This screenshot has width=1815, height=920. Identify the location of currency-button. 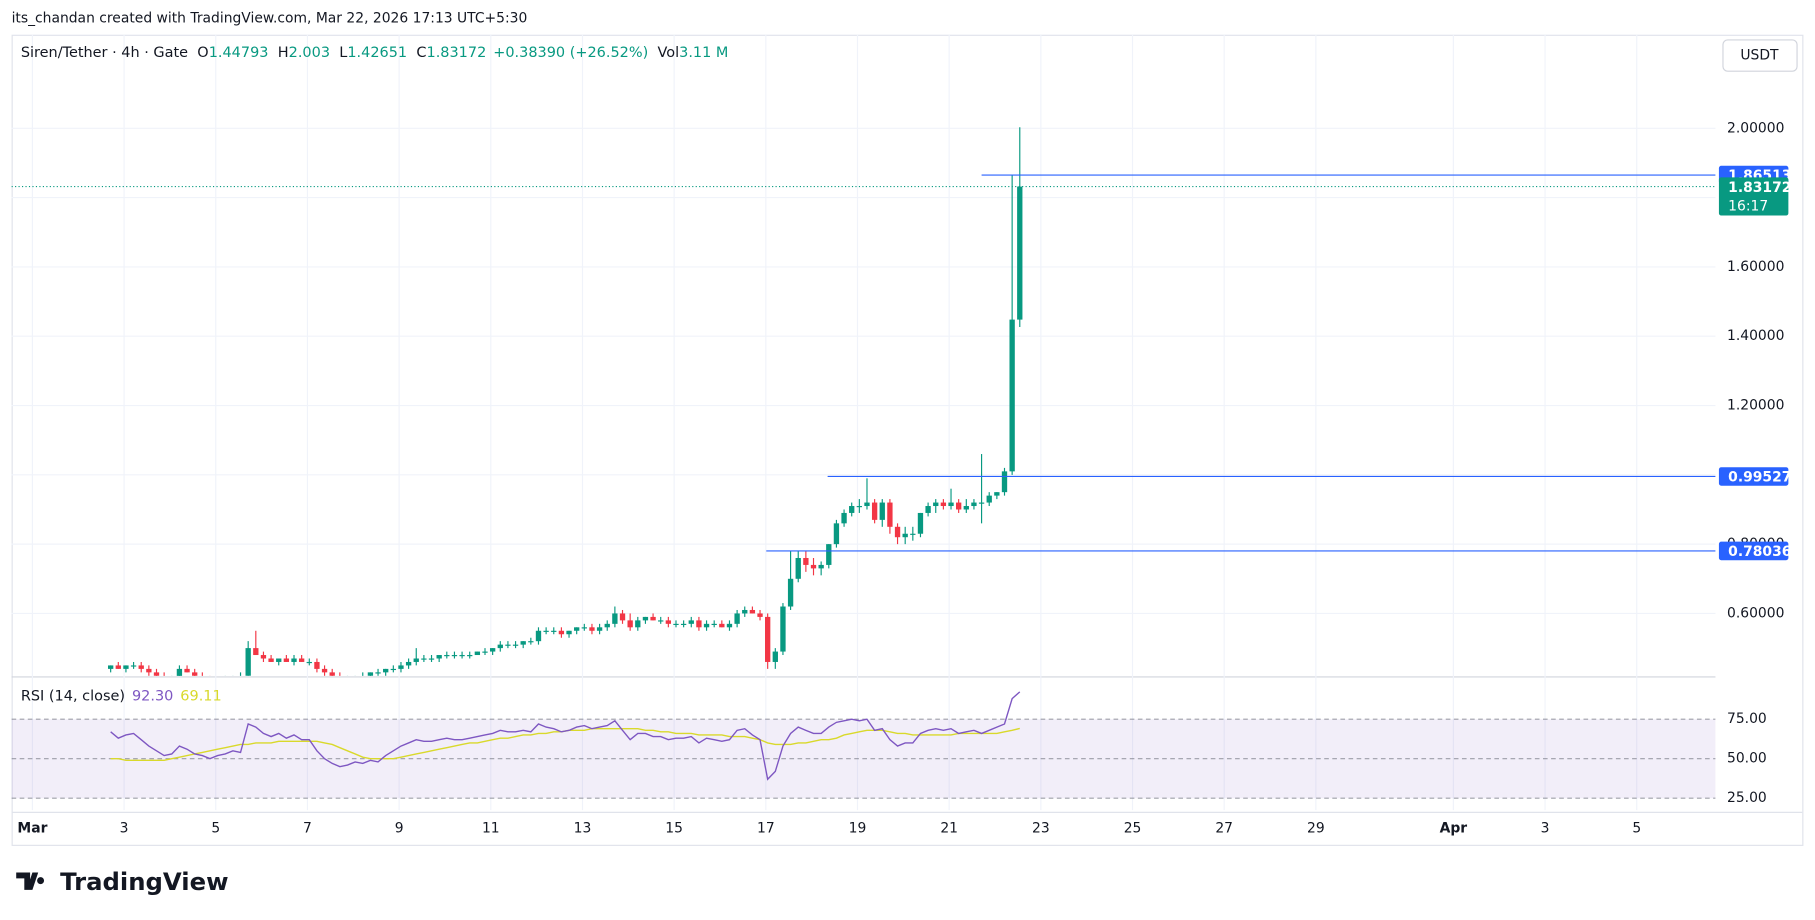
(1760, 55).